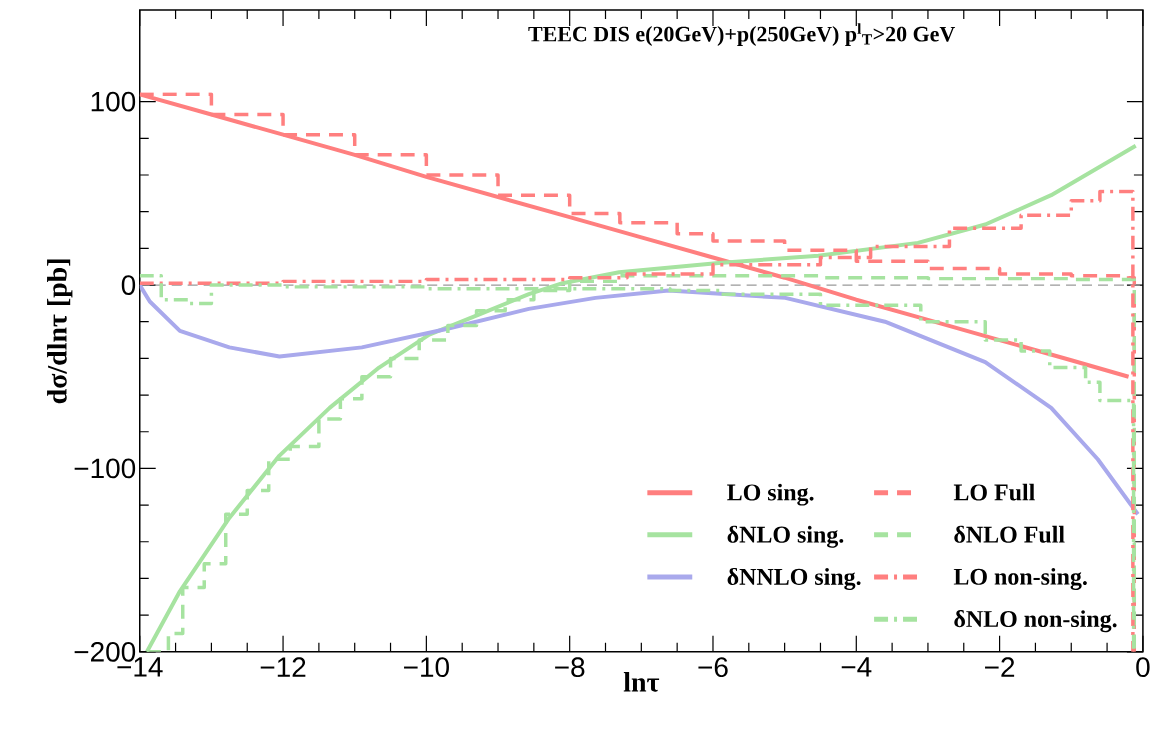  What do you see at coordinates (60, 331) in the screenshot?
I see `y-axis-title: dσ/dlnτ [pb]` at bounding box center [60, 331].